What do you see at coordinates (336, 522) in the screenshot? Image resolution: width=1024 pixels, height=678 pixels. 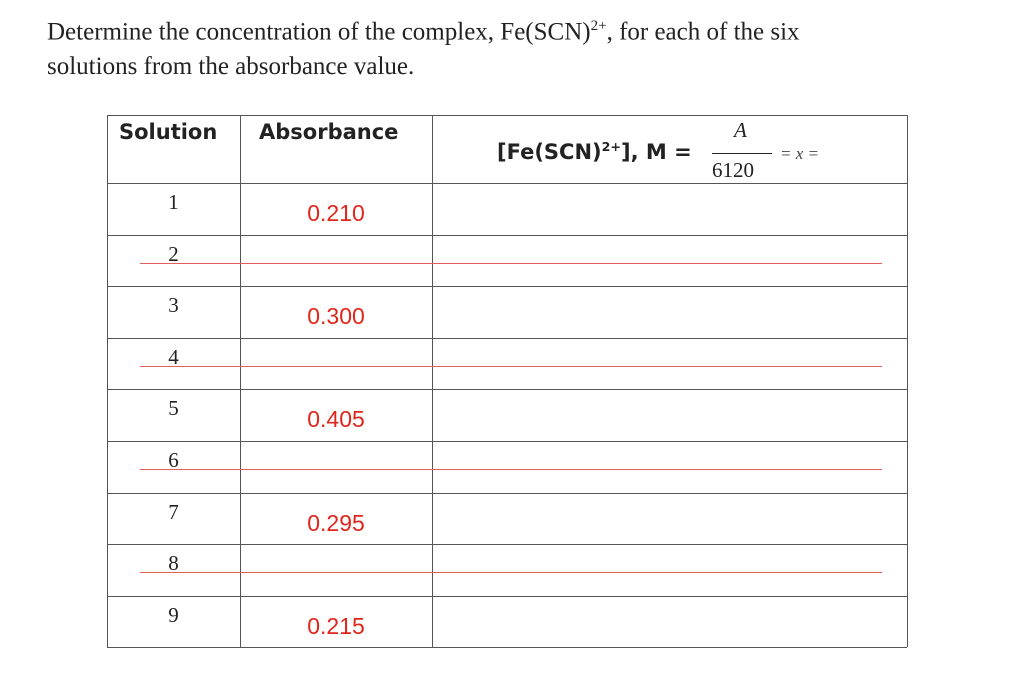 I see `absorbance-value: 0.295` at bounding box center [336, 522].